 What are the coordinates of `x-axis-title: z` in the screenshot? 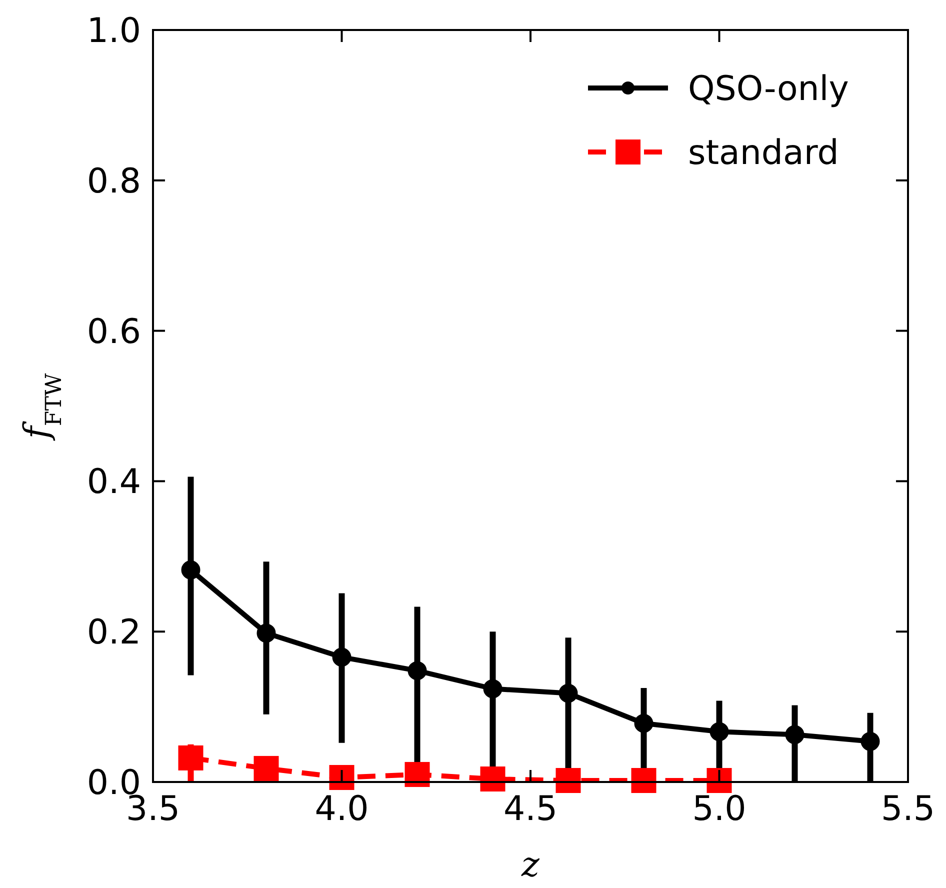 It's located at (530, 865).